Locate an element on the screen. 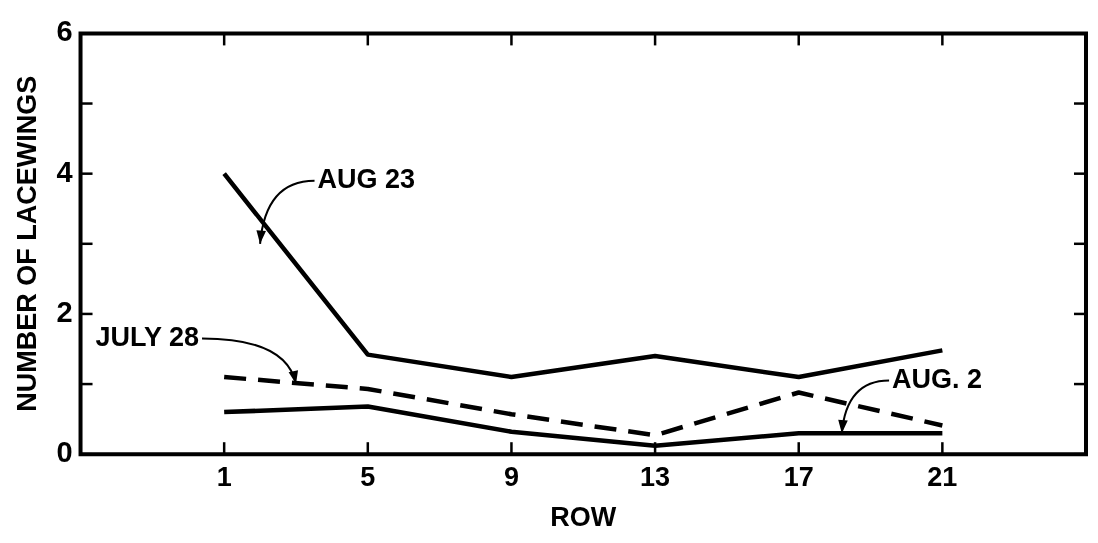 The image size is (1098, 543). x-tick-label: 5 is located at coordinates (368, 476).